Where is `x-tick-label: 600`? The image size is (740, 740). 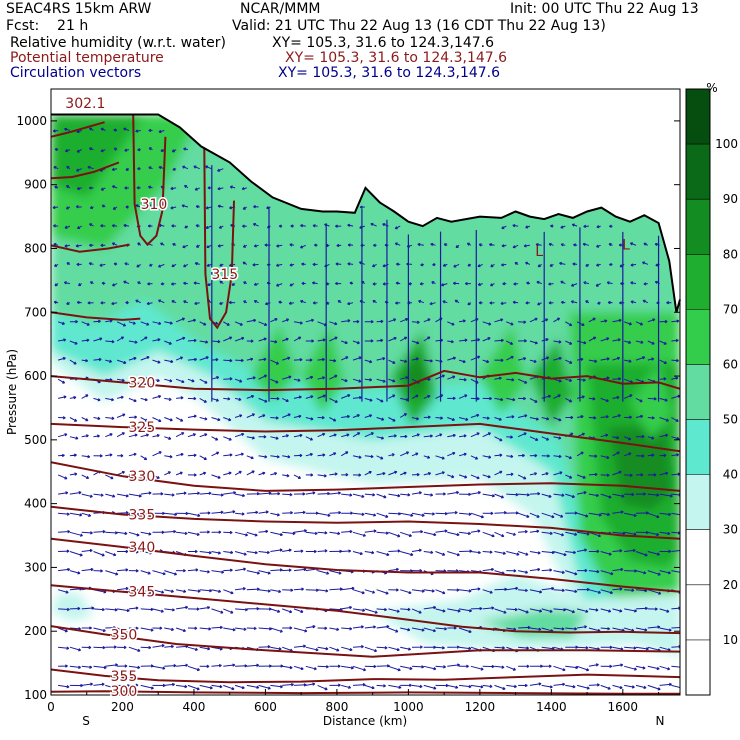
x-tick-label: 600 is located at coordinates (265, 707).